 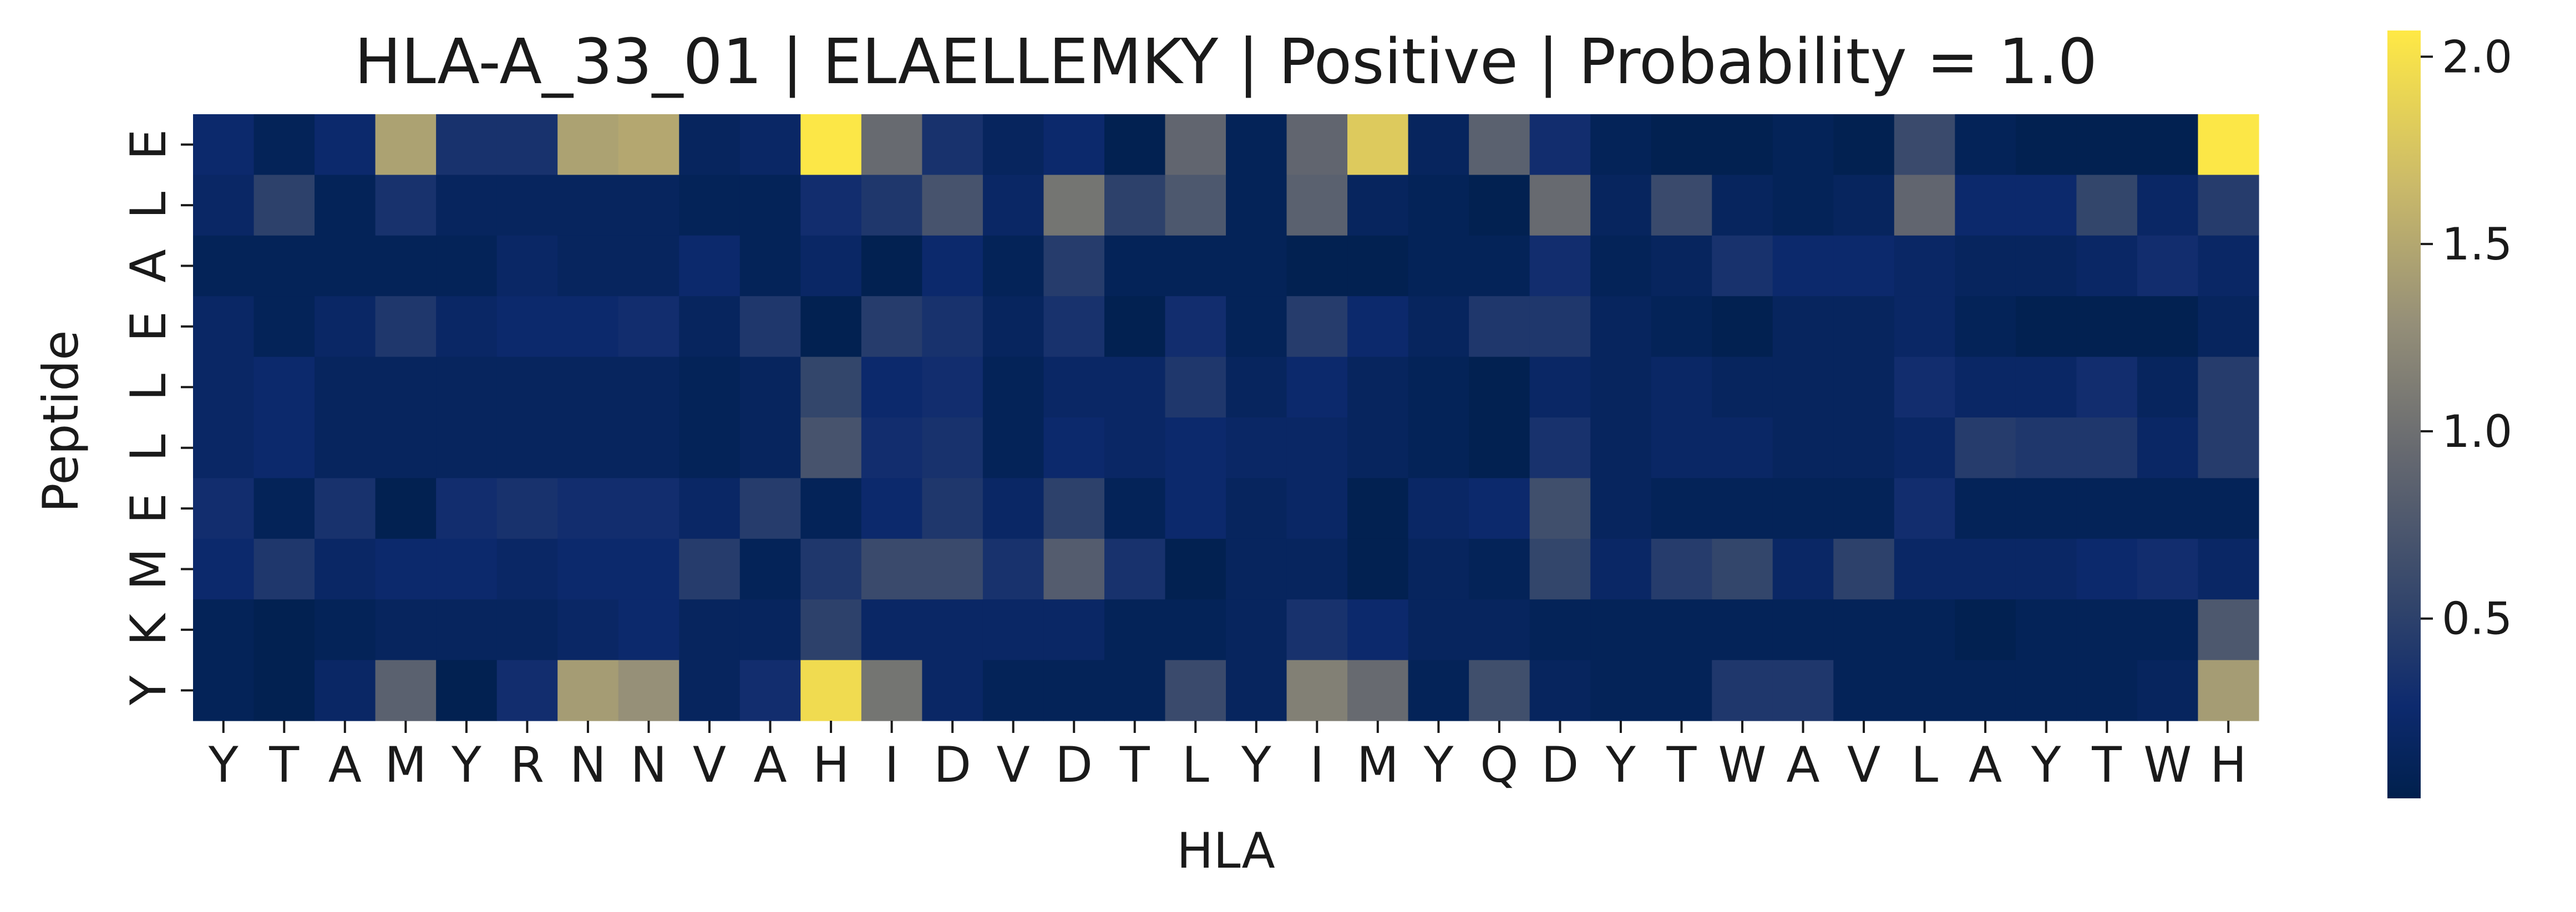 I want to click on y-tick-label: Y, so click(x=148, y=690).